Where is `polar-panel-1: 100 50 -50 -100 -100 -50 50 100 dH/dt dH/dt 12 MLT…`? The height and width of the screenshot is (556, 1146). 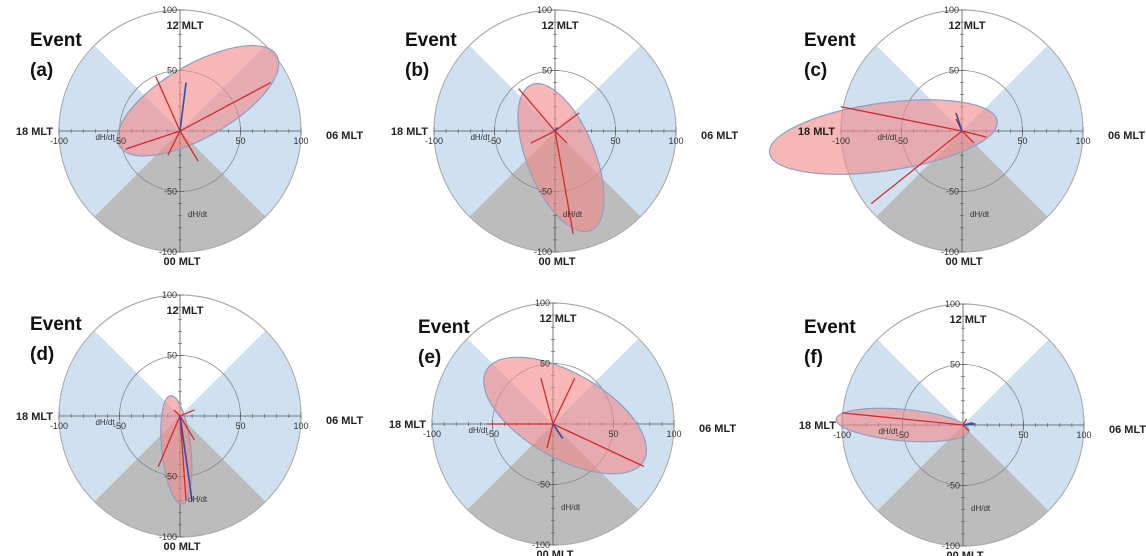 polar-panel-1: 100 50 -50 -100 -100 -50 50 100 dH/dt dH/dt 12 MLT… is located at coordinates (189, 136).